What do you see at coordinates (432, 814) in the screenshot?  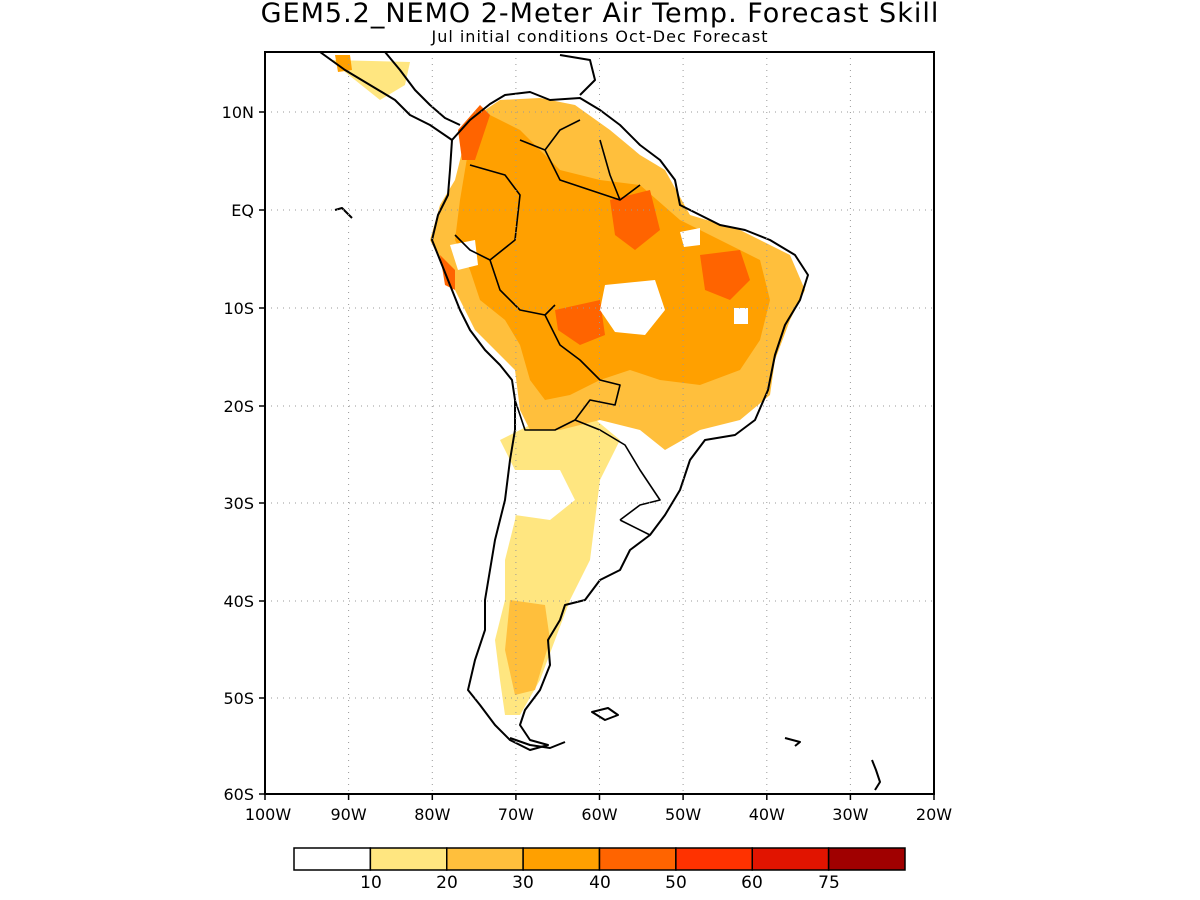 I see `x-tick-label: 80W` at bounding box center [432, 814].